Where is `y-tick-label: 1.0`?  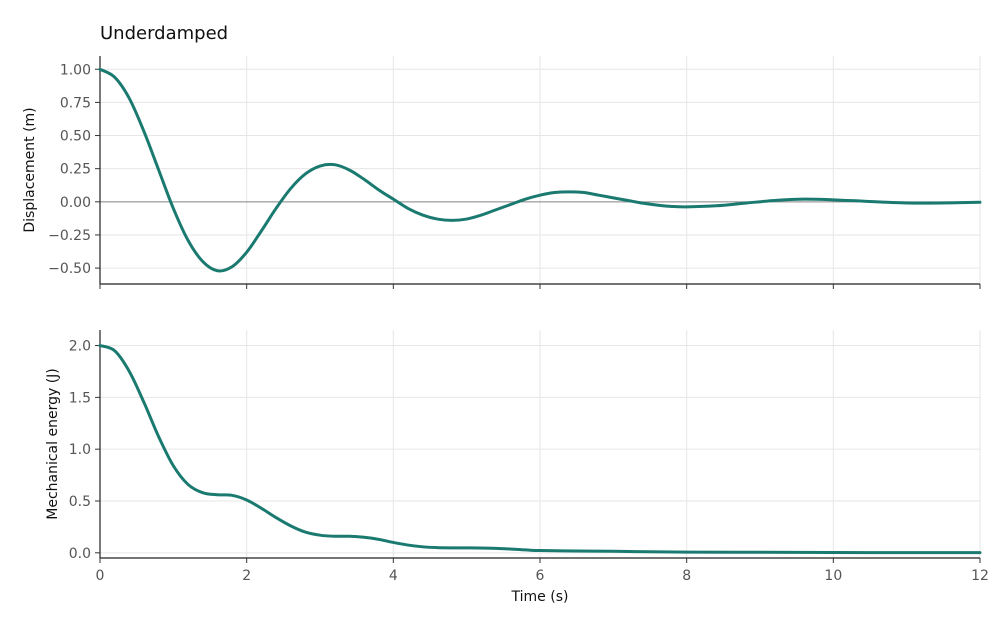
y-tick-label: 1.0 is located at coordinates (80, 450).